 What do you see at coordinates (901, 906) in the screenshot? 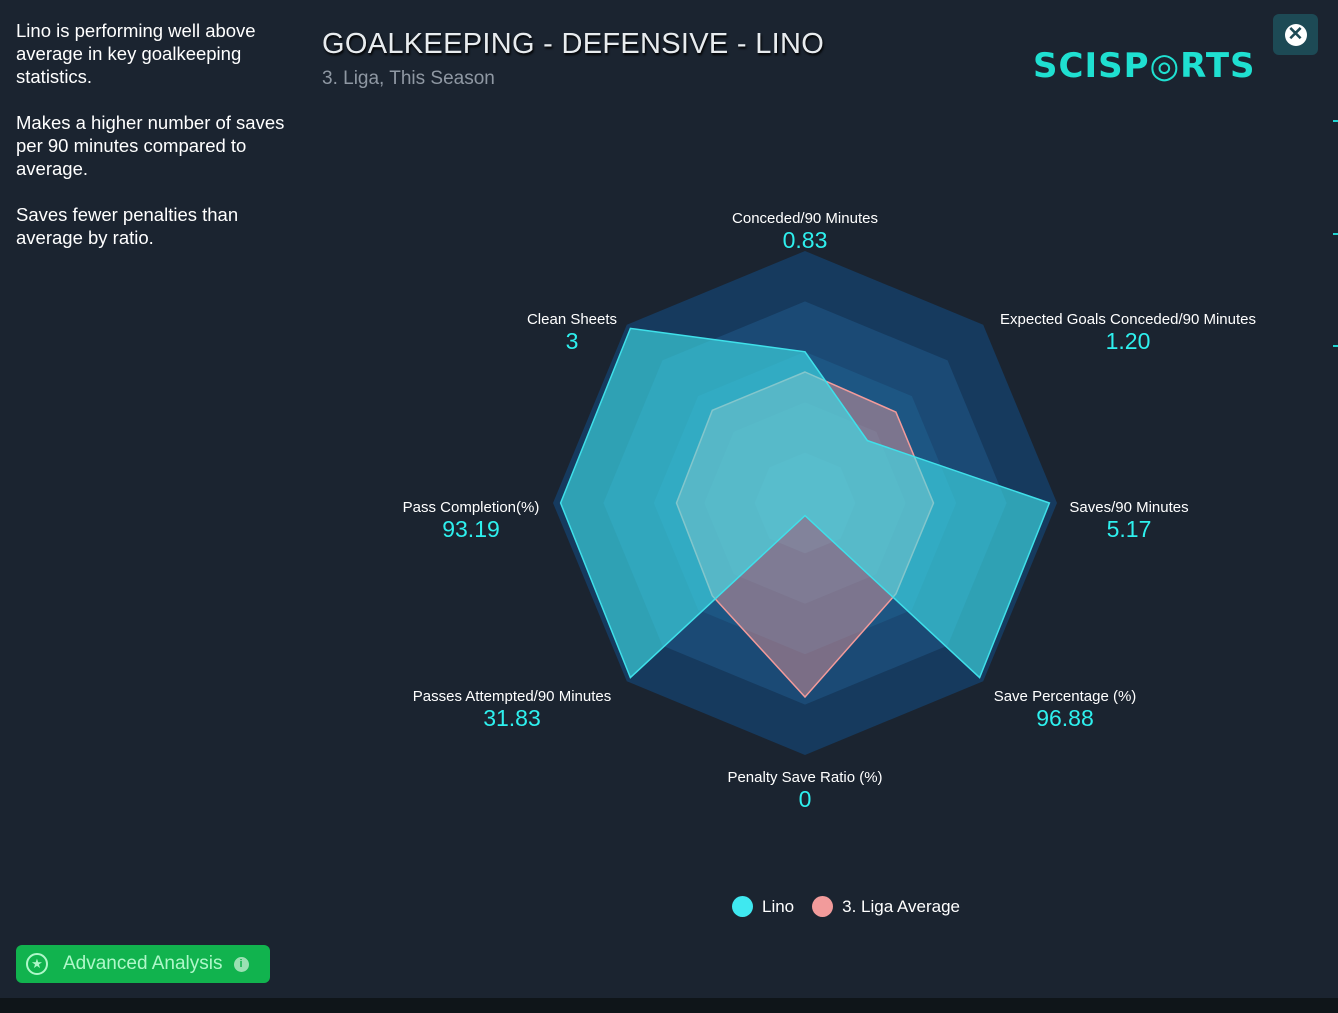
I see `legend-label: 3. Liga Average` at bounding box center [901, 906].